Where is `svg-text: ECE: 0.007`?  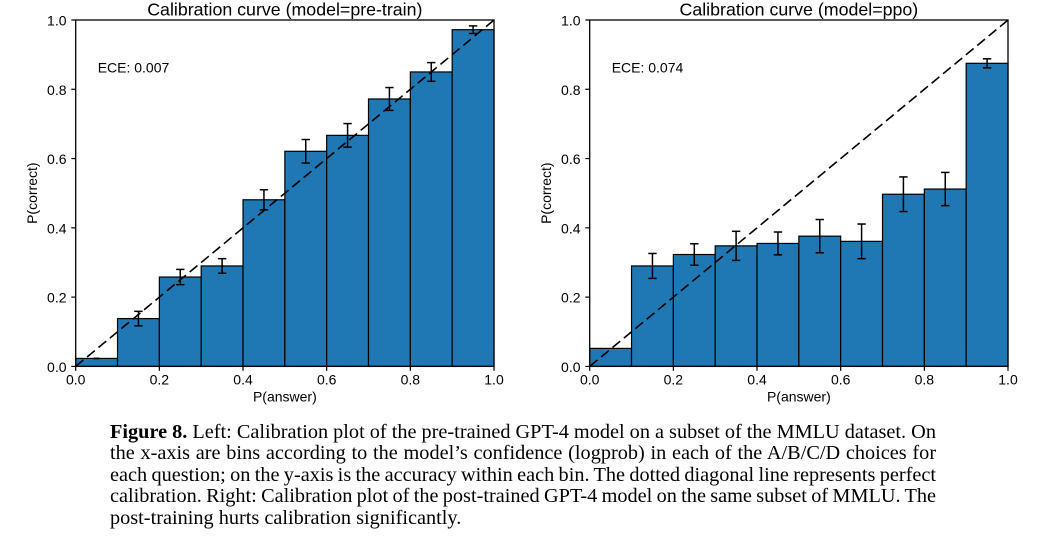 svg-text: ECE: 0.007 is located at coordinates (134, 67).